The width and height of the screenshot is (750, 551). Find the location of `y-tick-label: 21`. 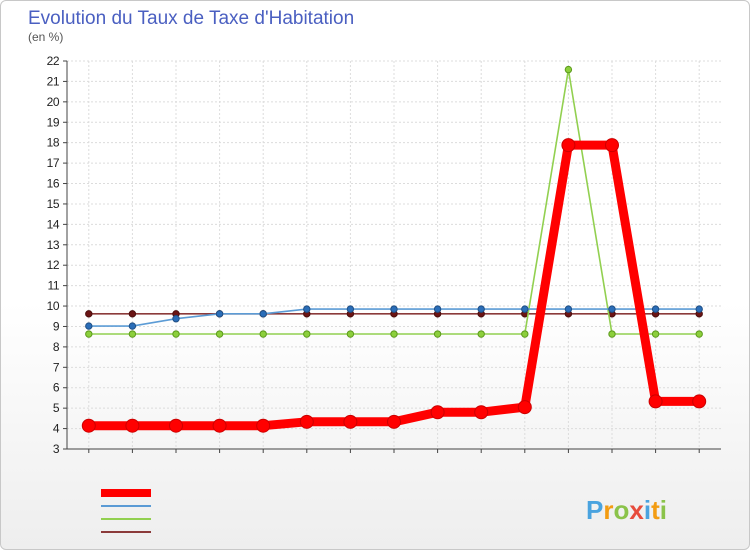

y-tick-label: 21 is located at coordinates (53, 81).